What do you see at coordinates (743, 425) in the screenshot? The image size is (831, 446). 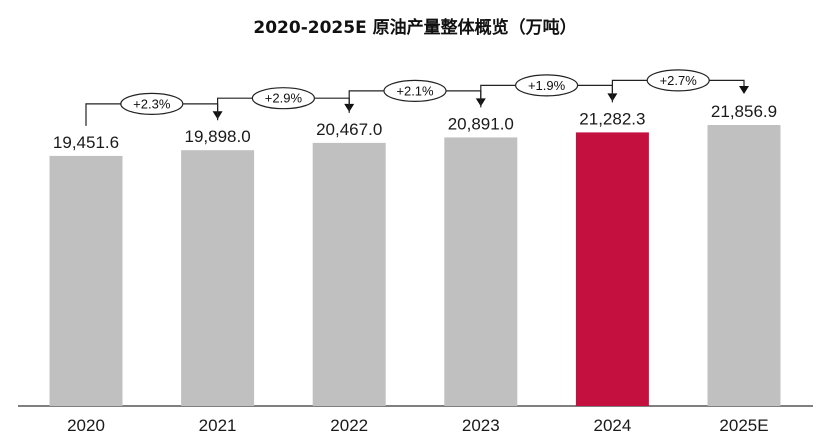 I see `x-tick-label: 2025E` at bounding box center [743, 425].